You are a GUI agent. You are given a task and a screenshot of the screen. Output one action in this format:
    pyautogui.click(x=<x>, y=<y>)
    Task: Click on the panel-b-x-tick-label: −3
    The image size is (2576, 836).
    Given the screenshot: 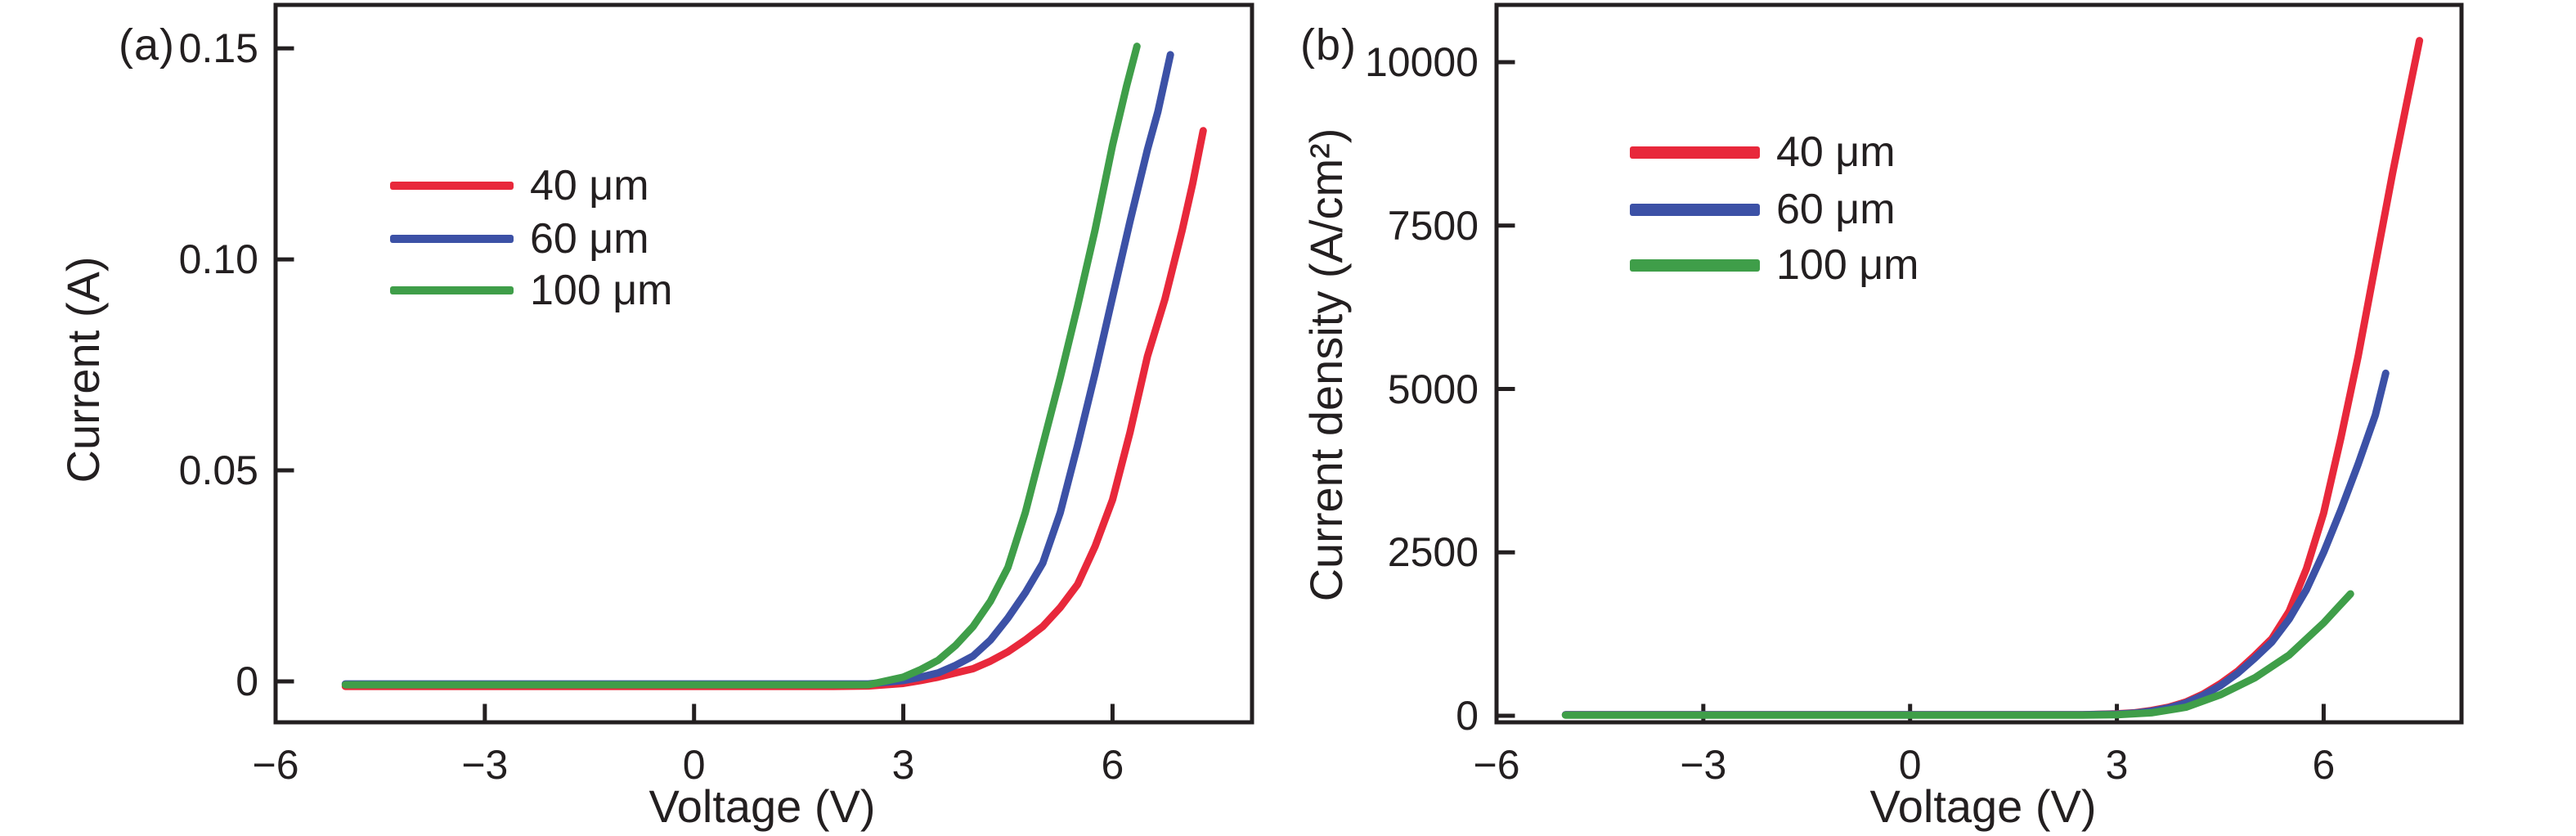 What is the action you would take?
    pyautogui.click(x=1704, y=765)
    